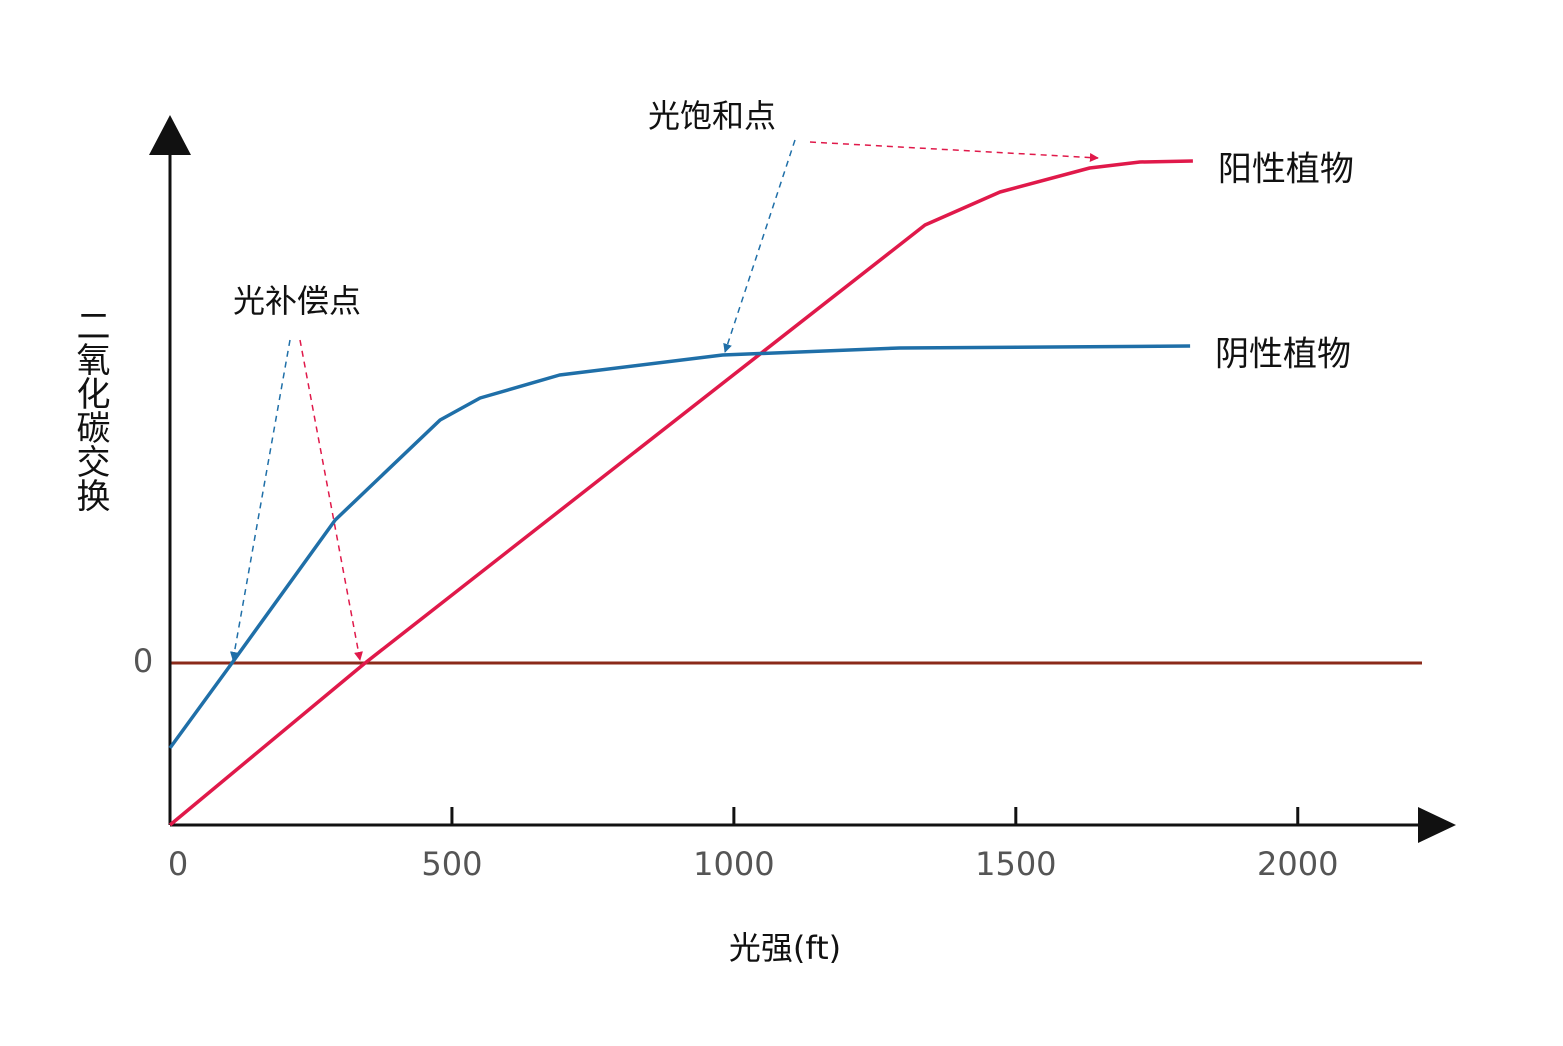 This screenshot has height=1046, width=1563. What do you see at coordinates (1297, 864) in the screenshot?
I see `x-tick-label: 2000` at bounding box center [1297, 864].